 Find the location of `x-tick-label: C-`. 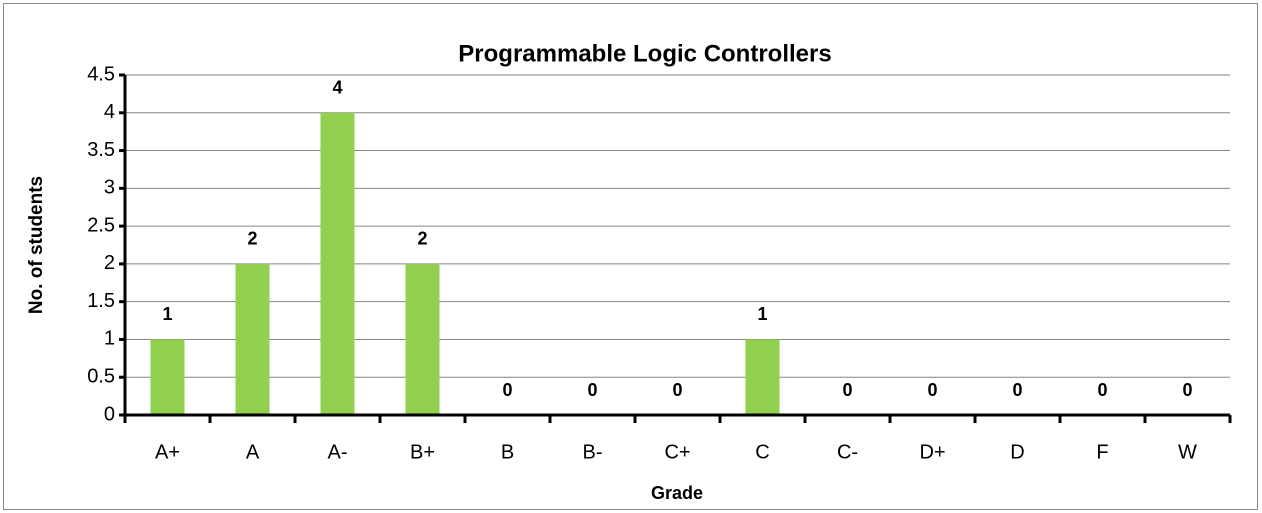

x-tick-label: C- is located at coordinates (847, 452).